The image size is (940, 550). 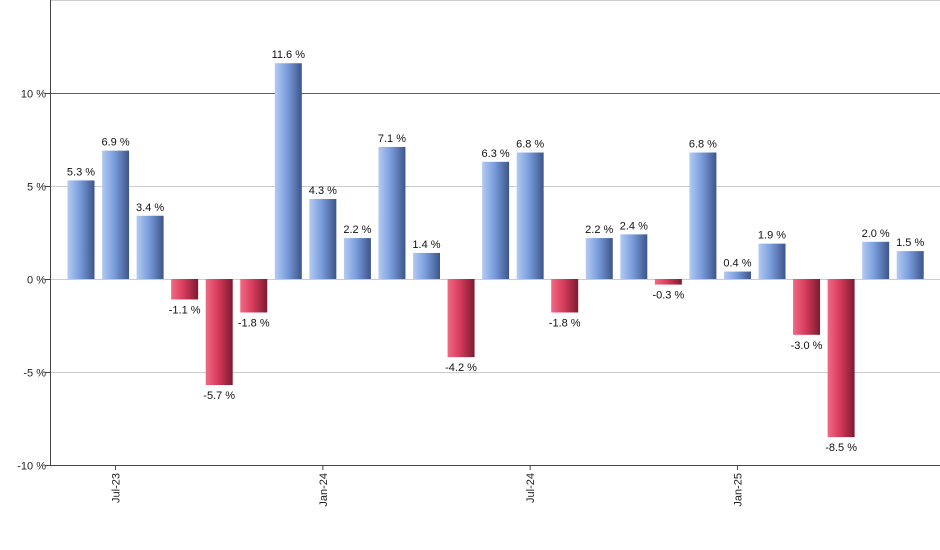 I want to click on data-label: 1.9 %, so click(x=772, y=236).